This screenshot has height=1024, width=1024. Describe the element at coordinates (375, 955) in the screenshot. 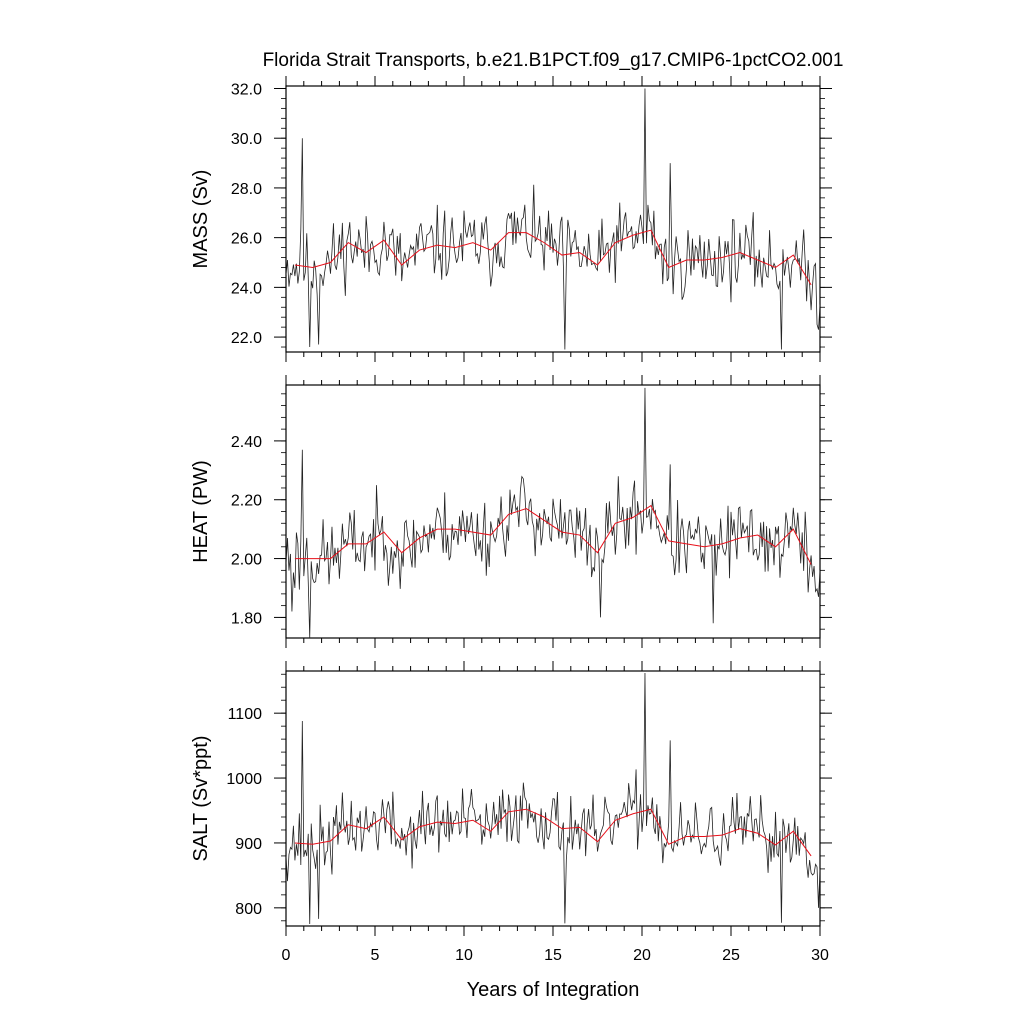

I see `x-tick-label: 5` at that location.